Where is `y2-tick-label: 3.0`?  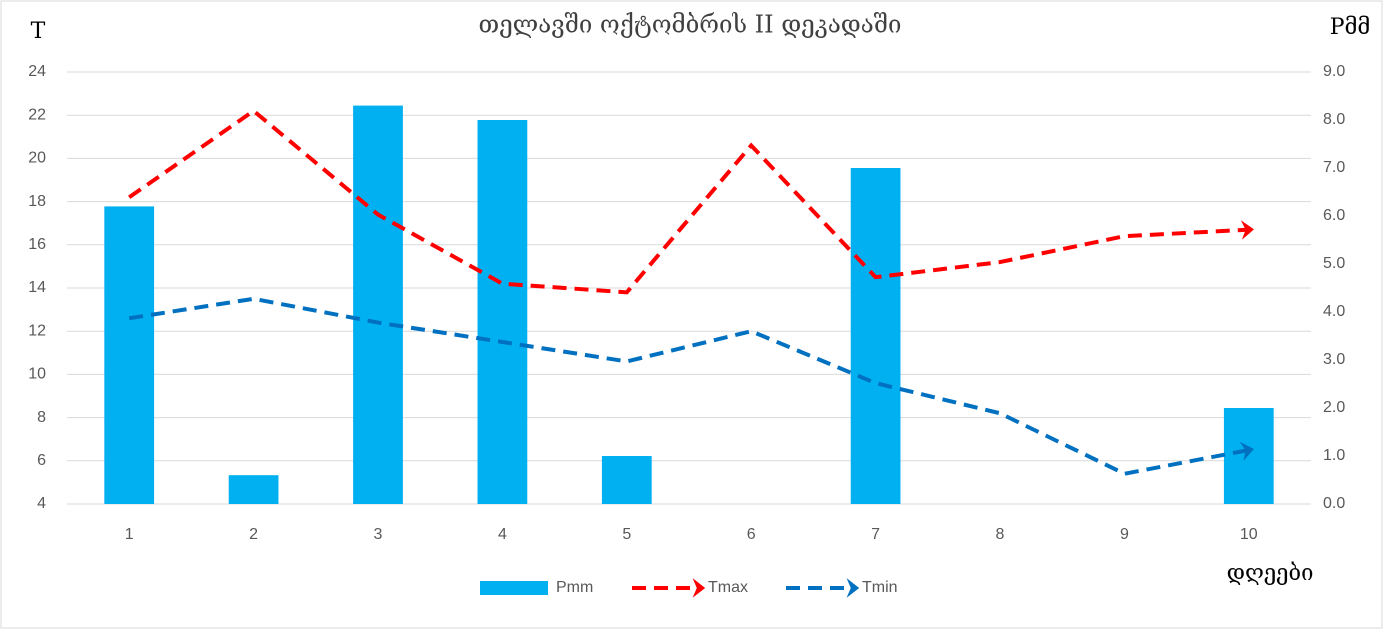
y2-tick-label: 3.0 is located at coordinates (1334, 359).